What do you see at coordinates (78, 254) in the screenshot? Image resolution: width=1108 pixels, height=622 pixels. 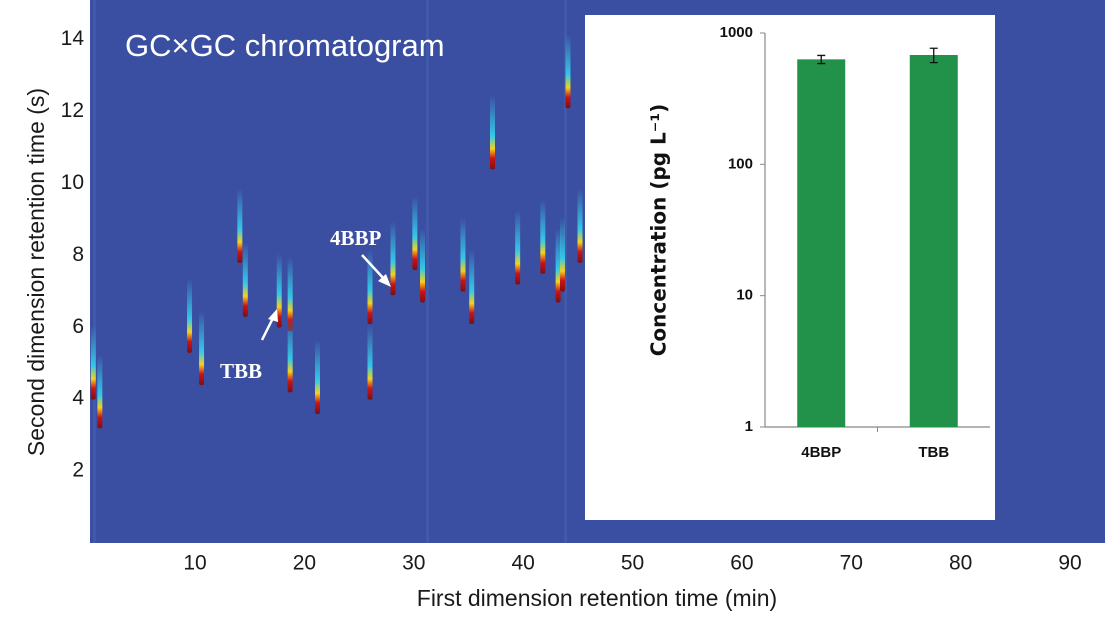 I see `y-tick-label: 8` at bounding box center [78, 254].